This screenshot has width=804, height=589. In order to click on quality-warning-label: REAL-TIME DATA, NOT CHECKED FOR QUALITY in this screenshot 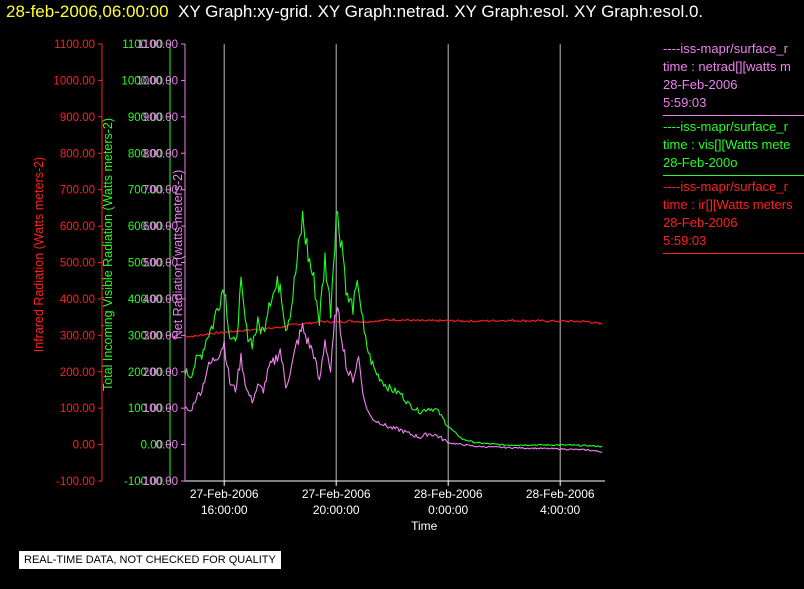, I will do `click(150, 560)`.